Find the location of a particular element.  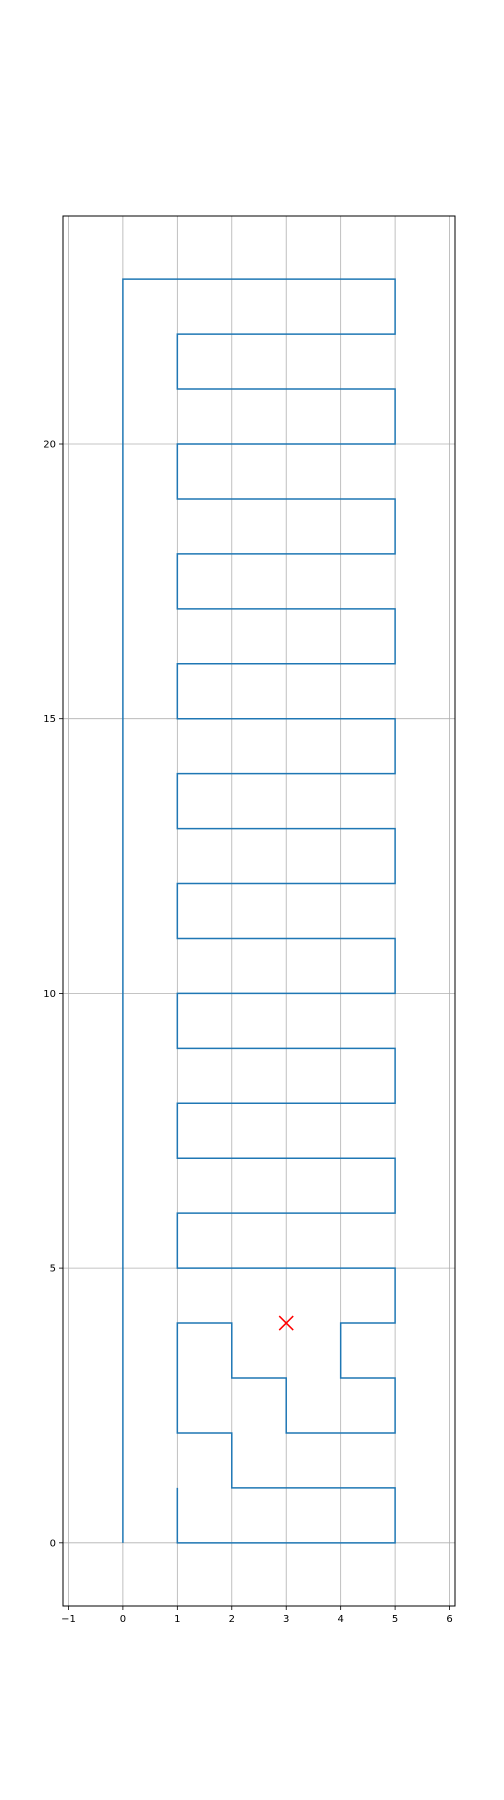

y-tick-label: 5 is located at coordinates (53, 1269).